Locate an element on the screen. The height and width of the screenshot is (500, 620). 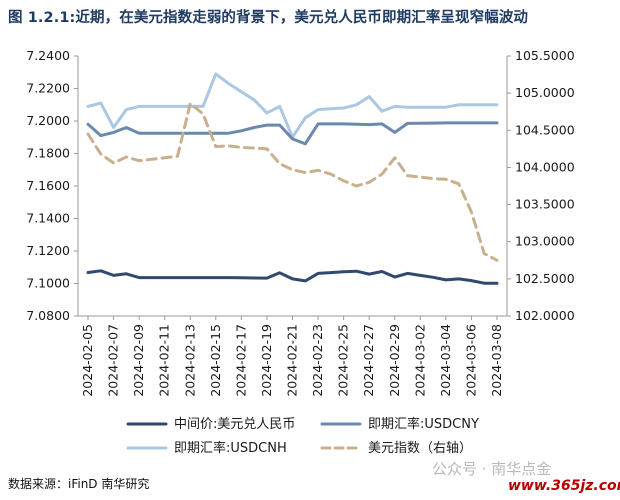
legend-label: 即期汇率:USDCNY is located at coordinates (423, 424).